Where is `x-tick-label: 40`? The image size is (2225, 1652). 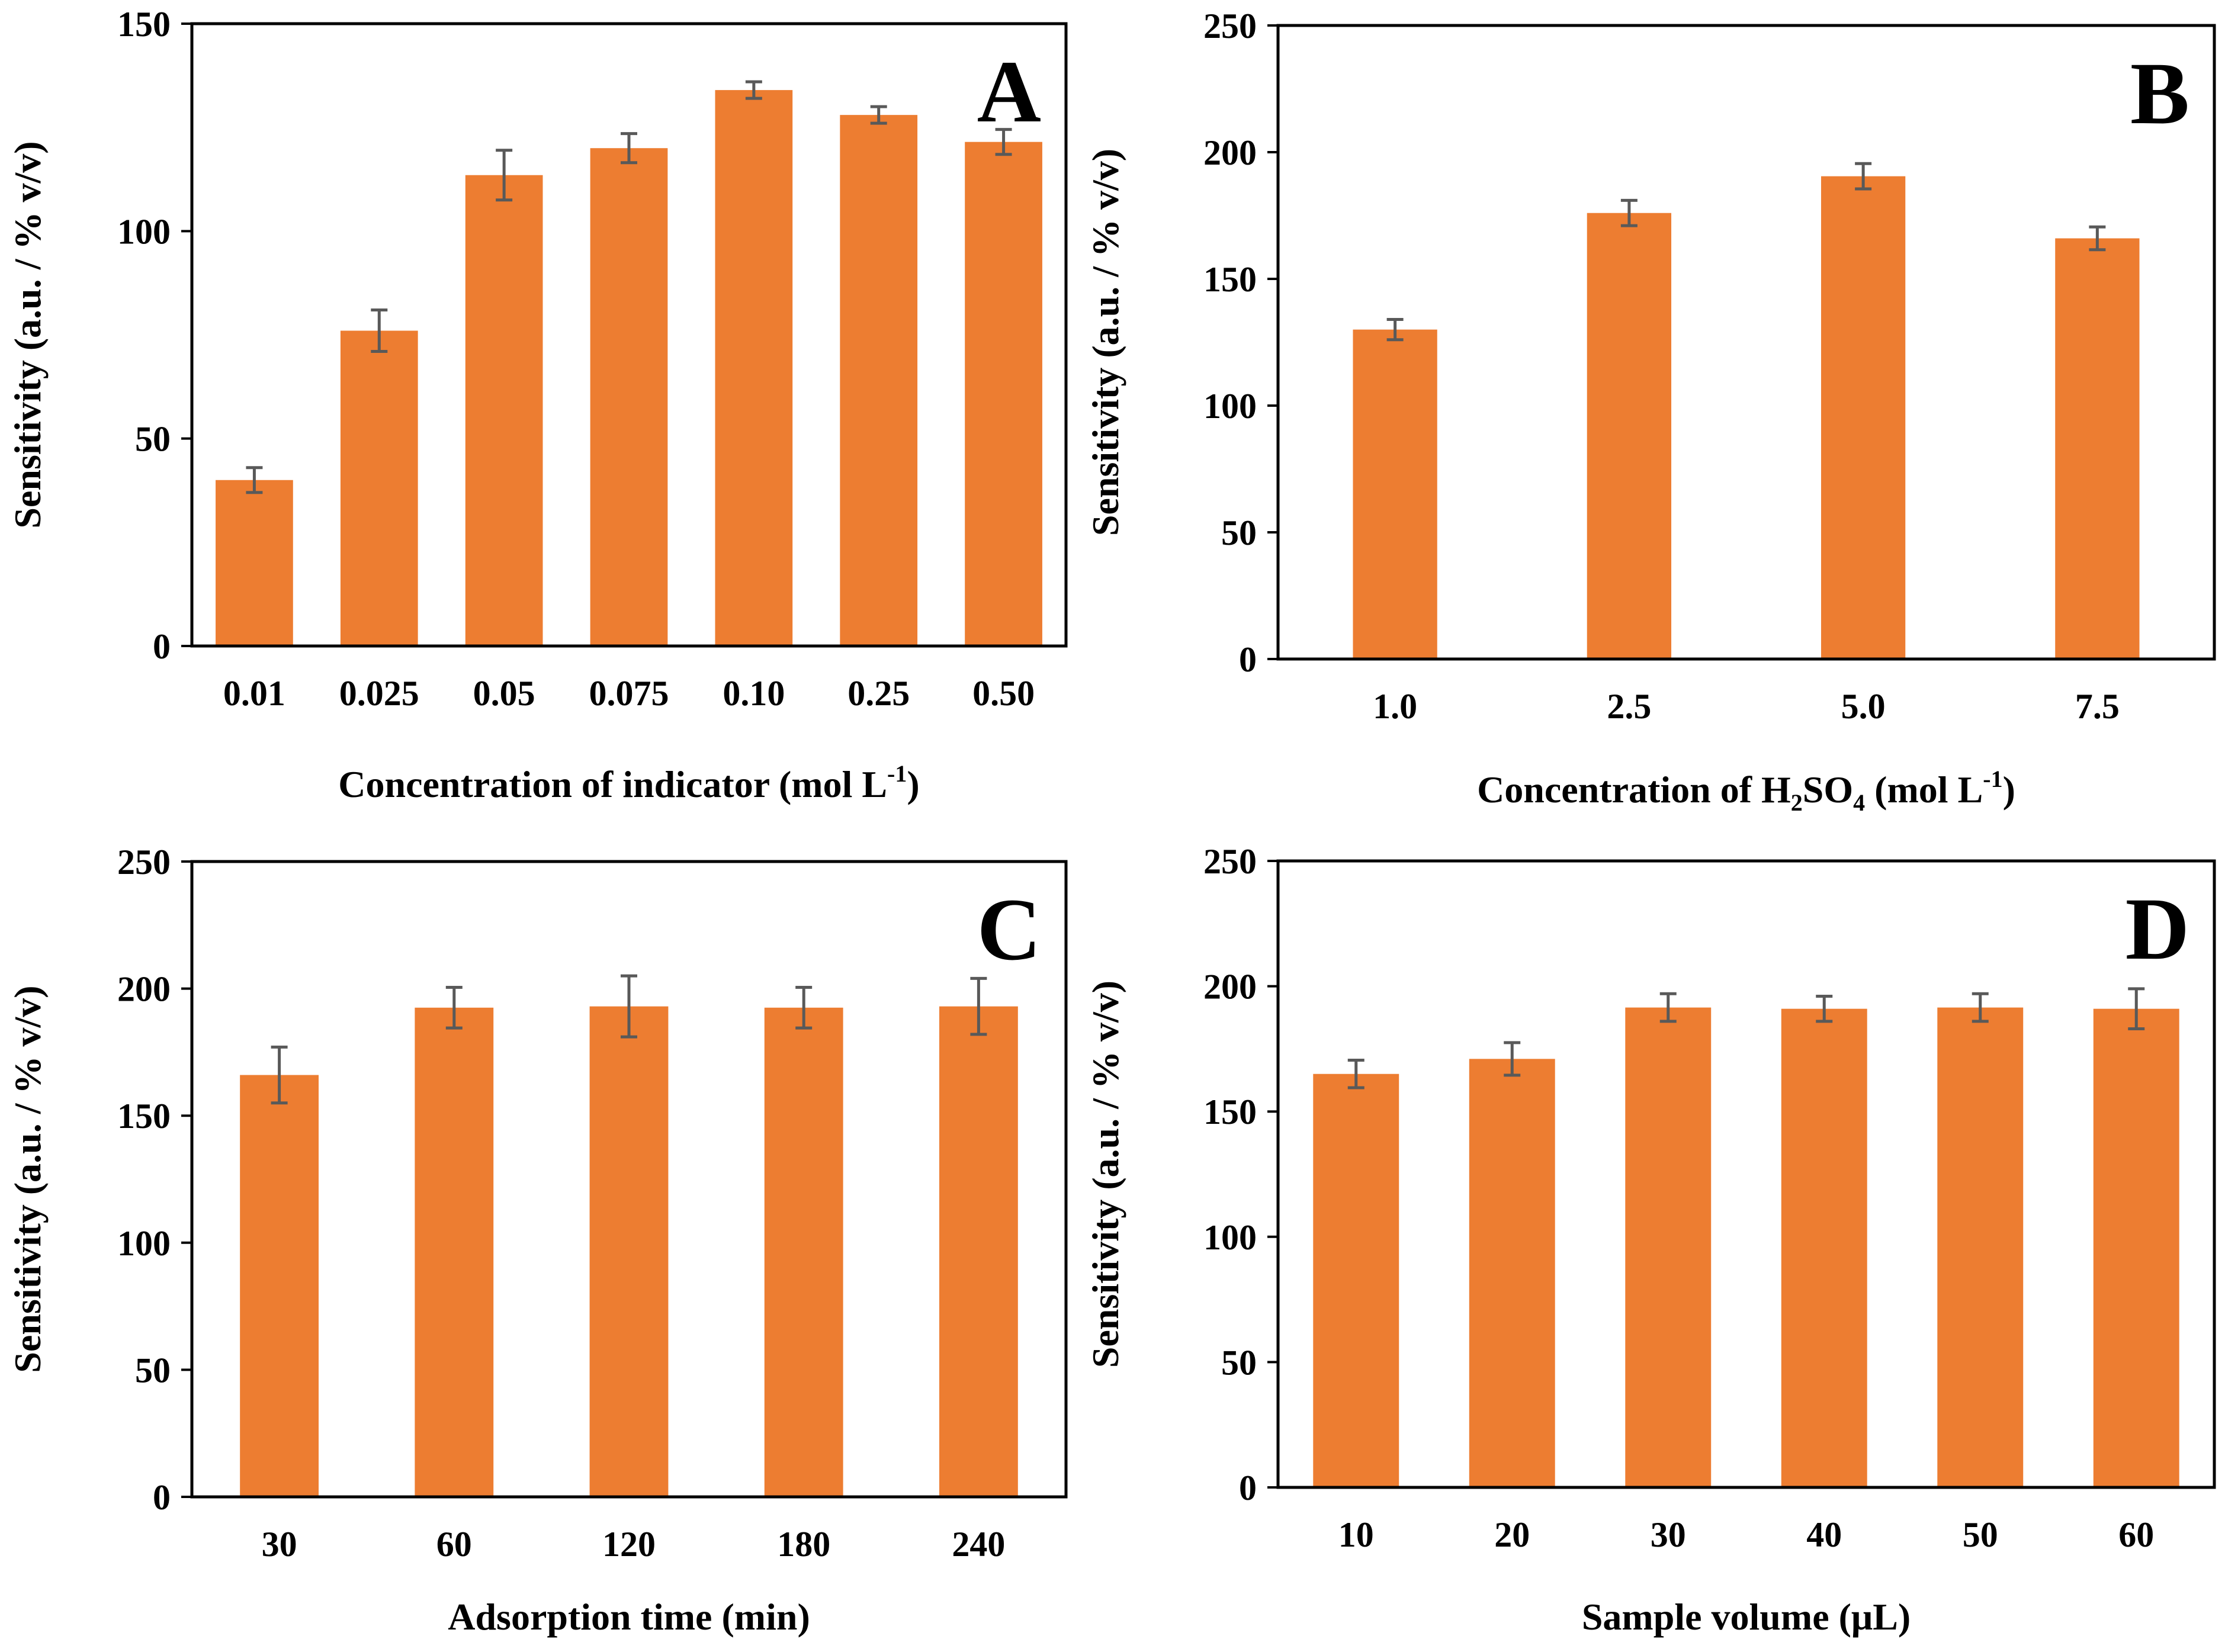
x-tick-label: 40 is located at coordinates (1824, 1534).